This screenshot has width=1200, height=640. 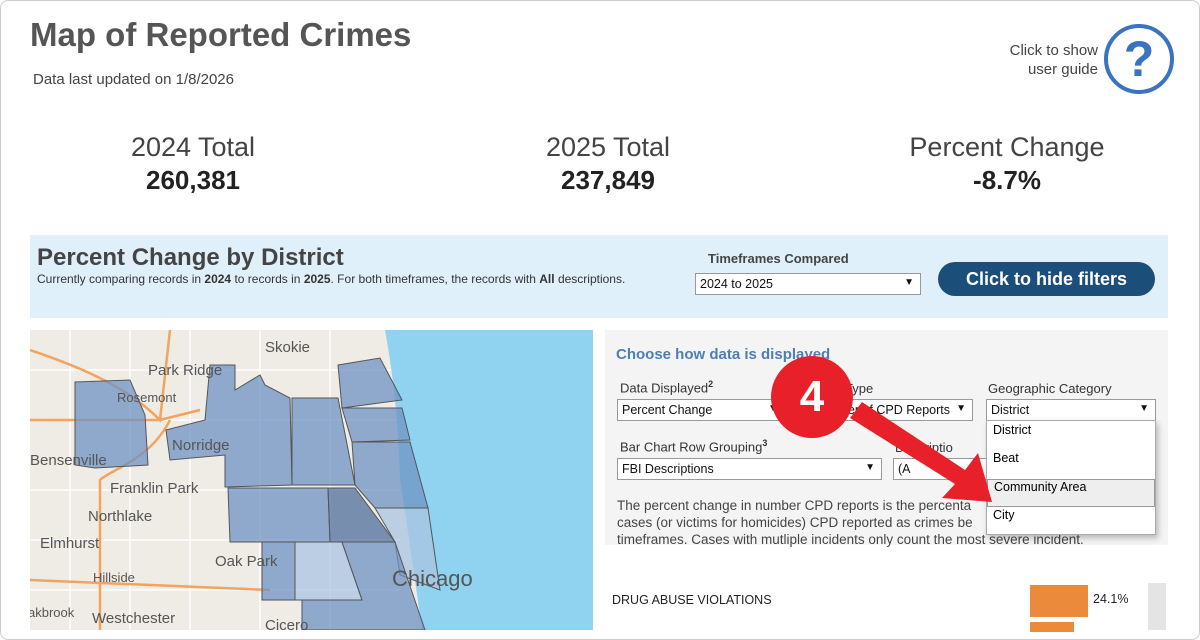 What do you see at coordinates (1054, 60) in the screenshot?
I see `user-guide-link: Click to show user guide` at bounding box center [1054, 60].